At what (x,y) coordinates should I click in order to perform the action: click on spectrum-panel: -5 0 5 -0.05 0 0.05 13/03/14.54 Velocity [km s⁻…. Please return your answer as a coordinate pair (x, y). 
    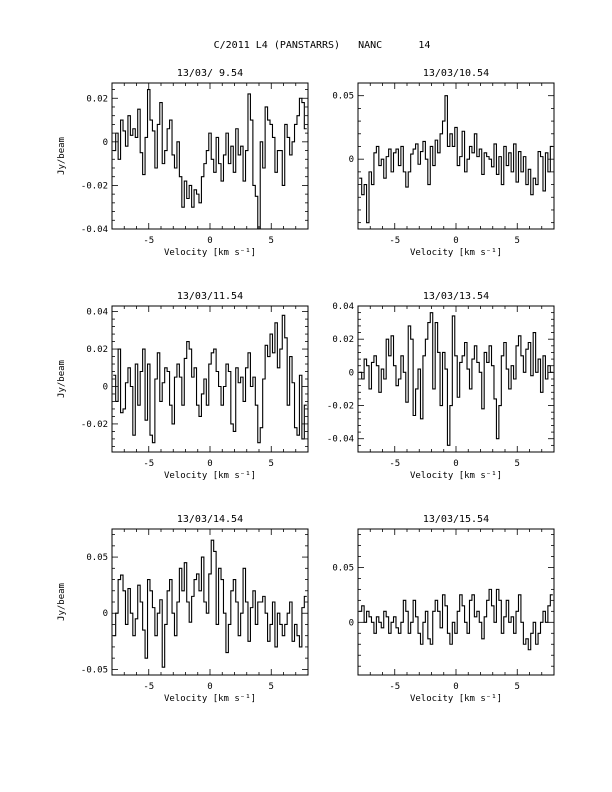
    Looking at the image, I should click on (183, 609).